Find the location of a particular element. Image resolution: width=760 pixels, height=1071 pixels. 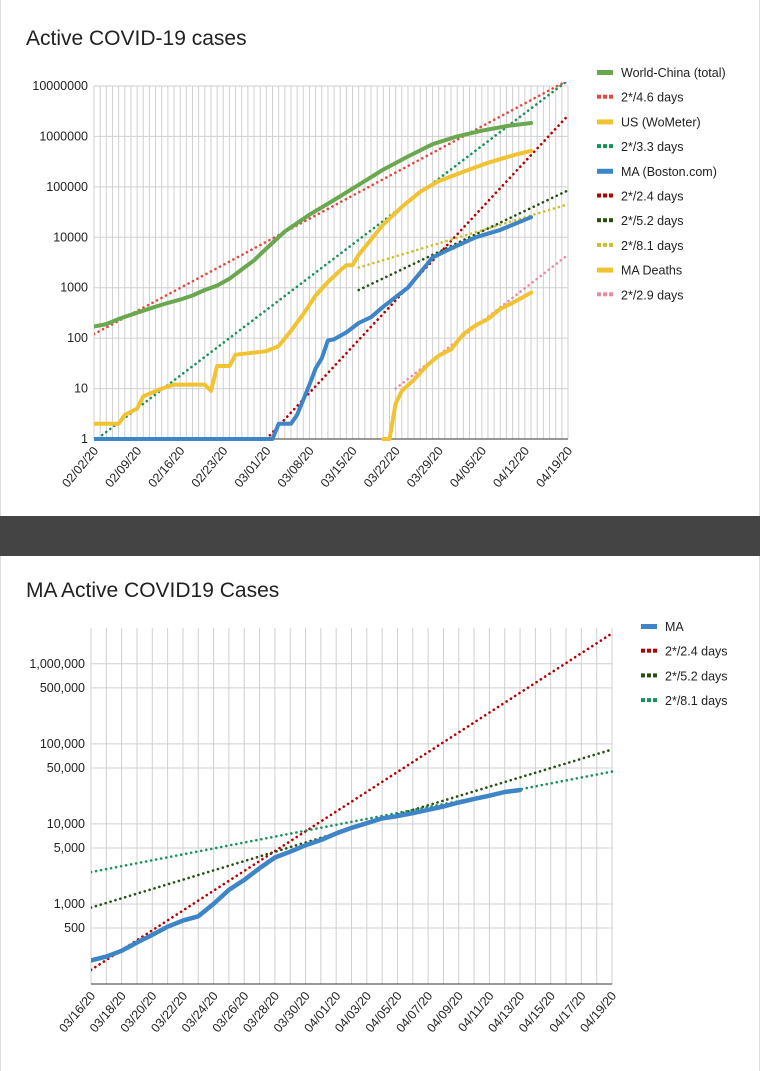

legend-label: MA (Boston.com) is located at coordinates (669, 172).